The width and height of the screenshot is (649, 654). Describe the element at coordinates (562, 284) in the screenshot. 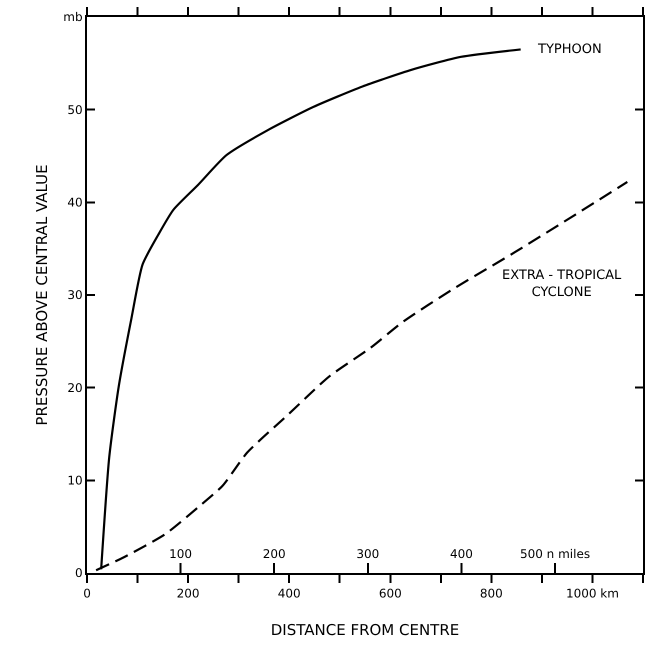

I see `series-label: EXTRA - TROPICAL CYCLONE` at that location.